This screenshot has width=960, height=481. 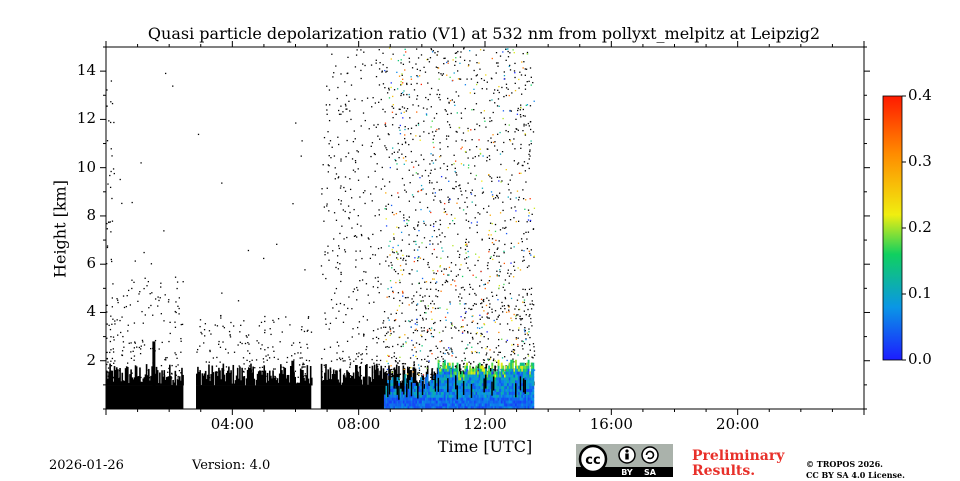 I want to click on preliminary-line-2: Results., so click(x=738, y=471).